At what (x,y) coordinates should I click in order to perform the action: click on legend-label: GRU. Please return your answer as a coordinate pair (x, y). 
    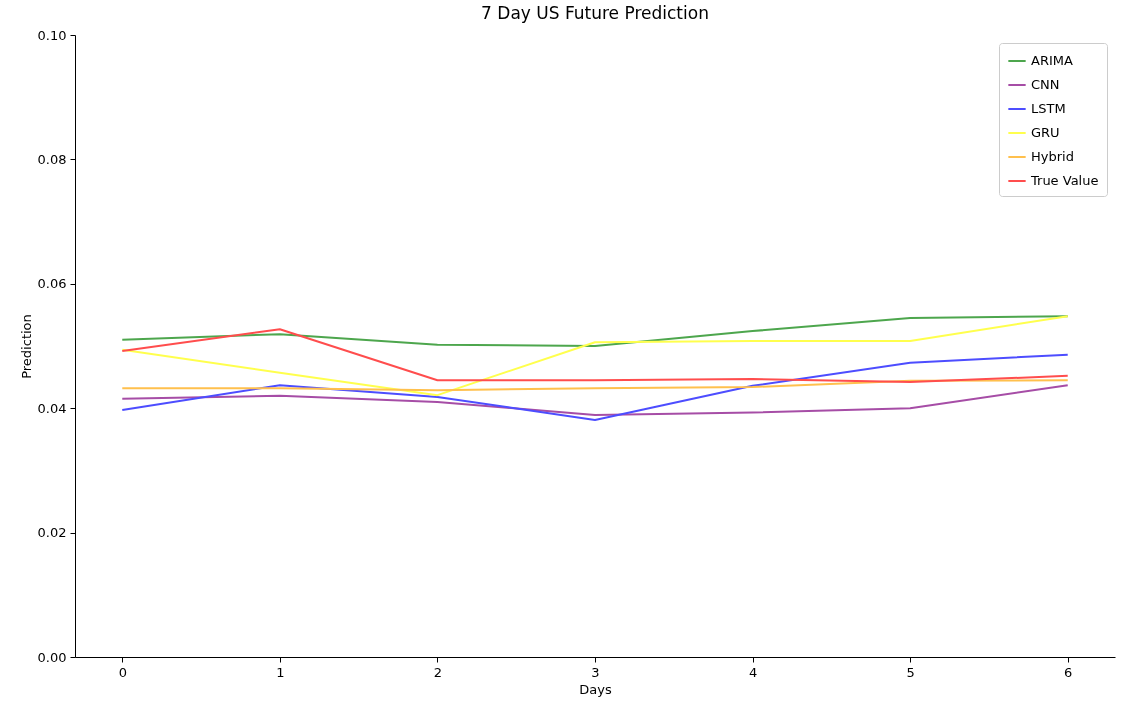
    Looking at the image, I should click on (1045, 132).